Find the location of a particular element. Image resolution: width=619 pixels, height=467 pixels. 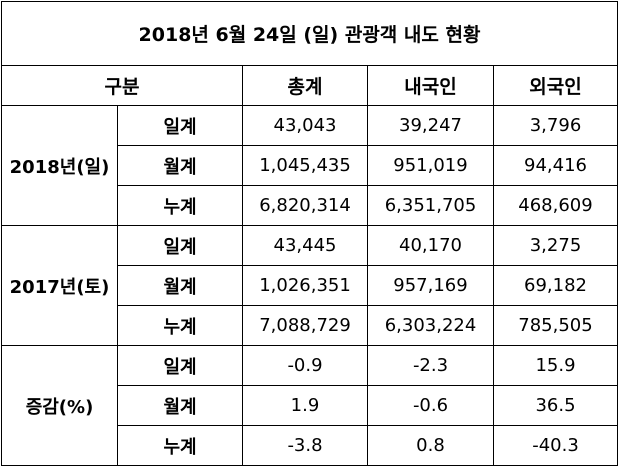

cell-domestic: 6,303,224 is located at coordinates (430, 325).